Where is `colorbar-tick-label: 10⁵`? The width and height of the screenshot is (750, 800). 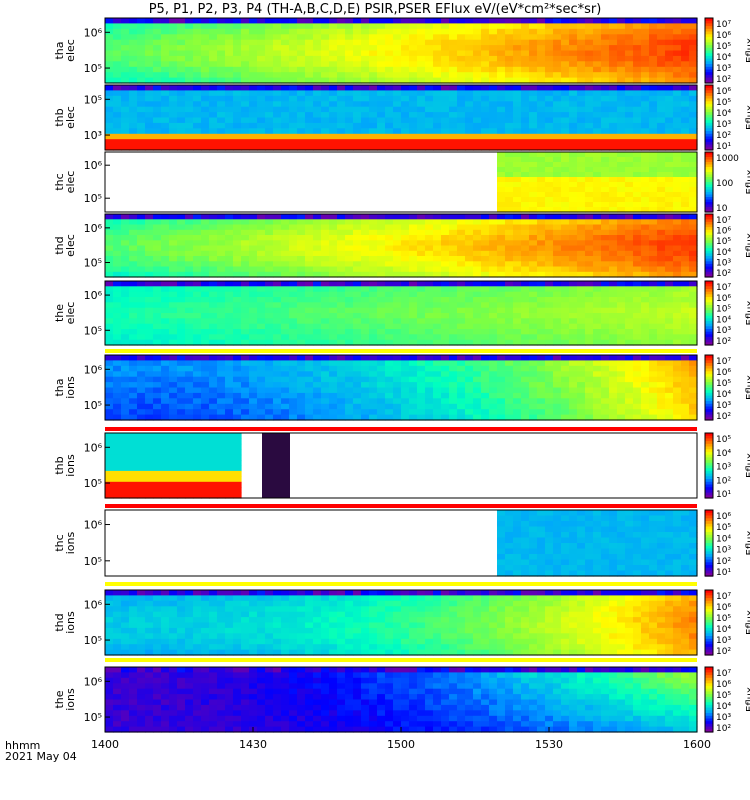
colorbar-tick-label: 10⁵ is located at coordinates (723, 103).